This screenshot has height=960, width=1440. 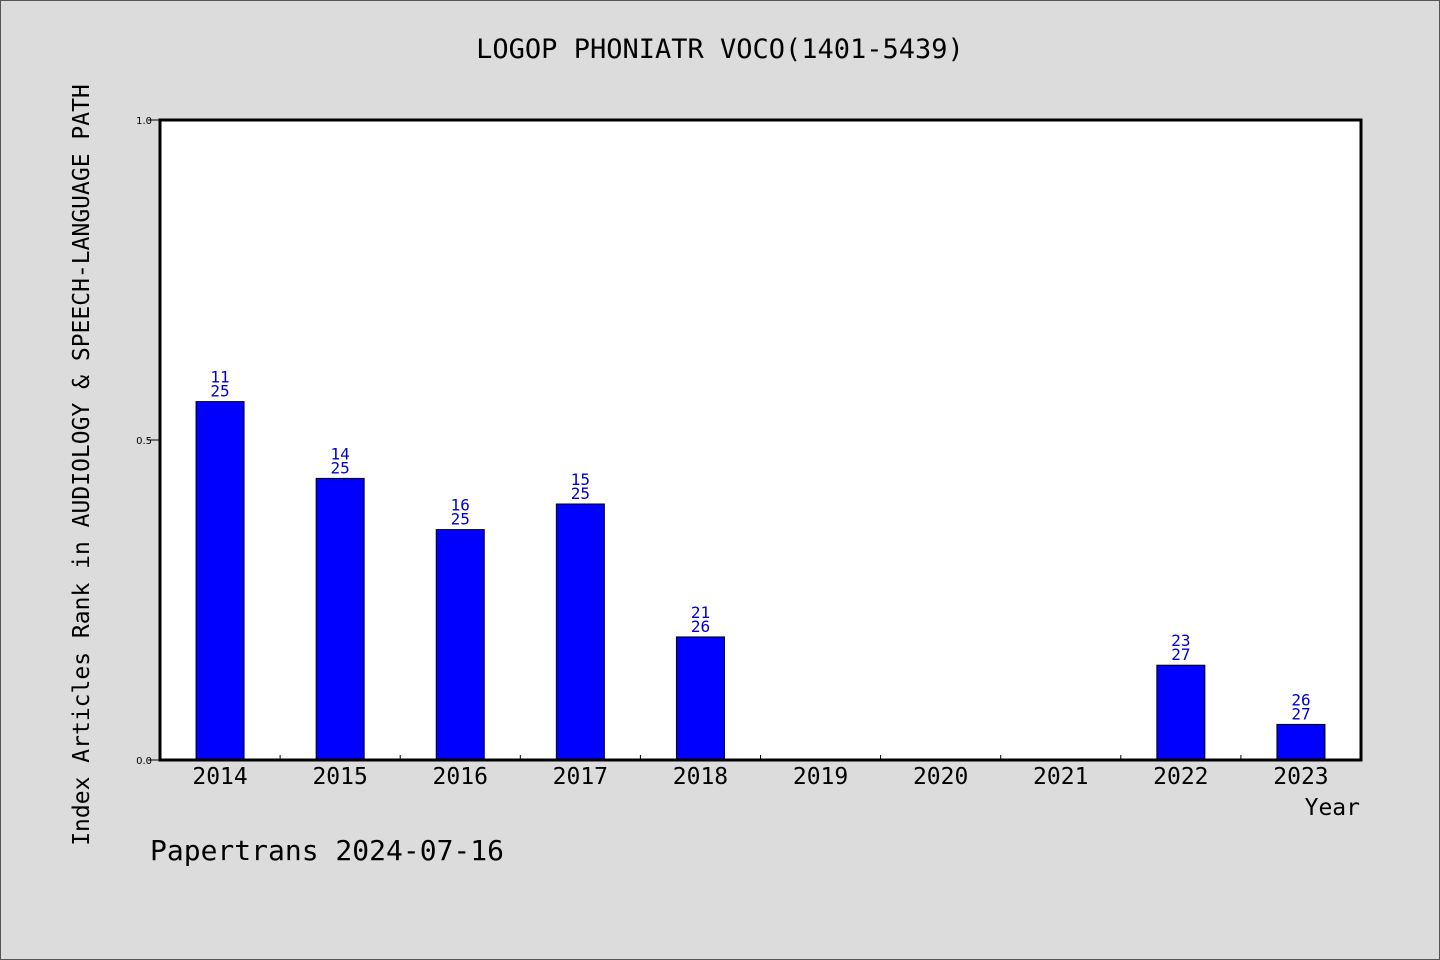 I want to click on x-tick-label: 2014, so click(x=219, y=777).